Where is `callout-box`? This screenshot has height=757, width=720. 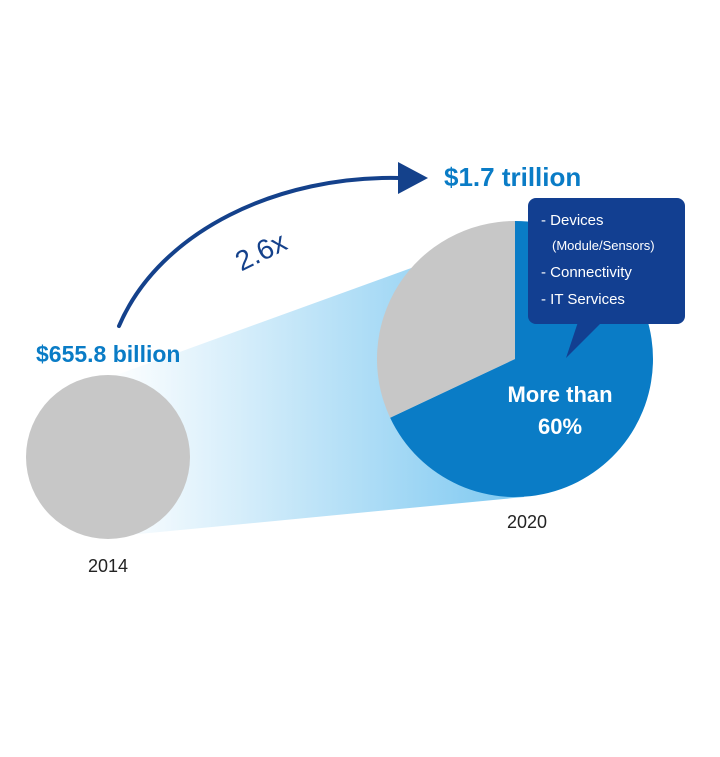 callout-box is located at coordinates (606, 261).